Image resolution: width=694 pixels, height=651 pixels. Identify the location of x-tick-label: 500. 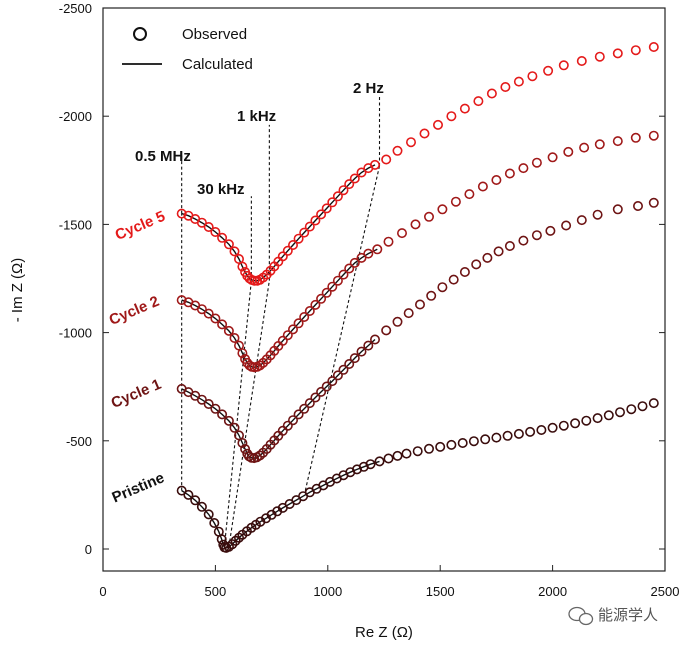
(216, 591).